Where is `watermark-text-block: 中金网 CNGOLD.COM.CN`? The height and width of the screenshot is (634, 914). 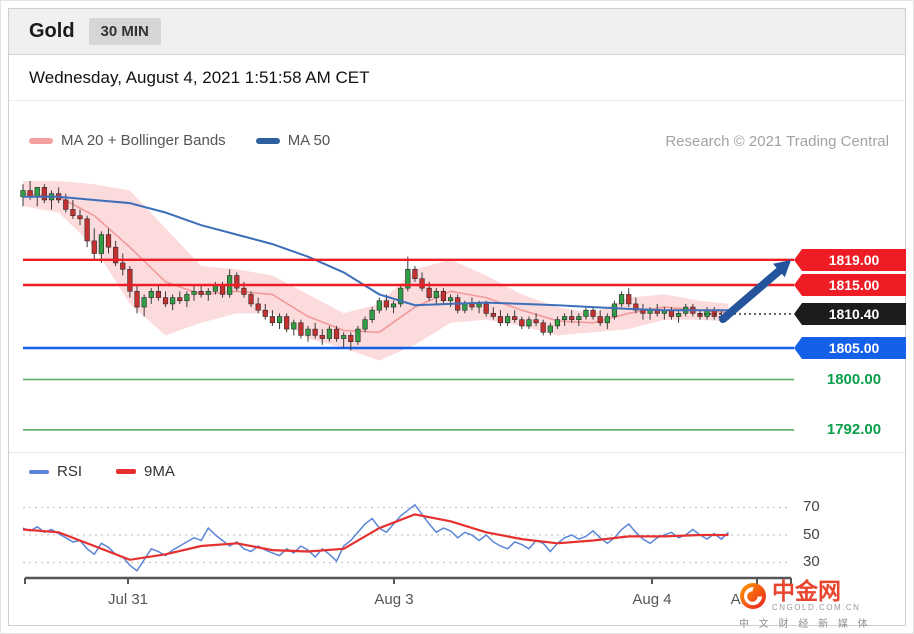 watermark-text-block: 中金网 CNGOLD.COM.CN is located at coordinates (816, 595).